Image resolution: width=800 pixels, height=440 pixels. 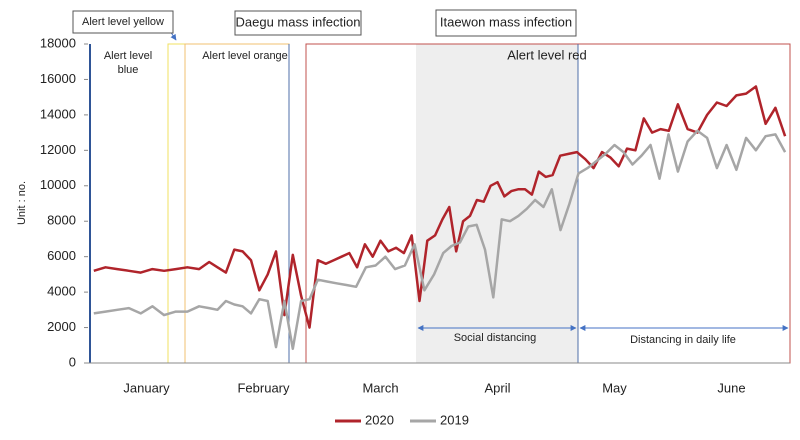 I want to click on y-tick-label: 14000, so click(x=58, y=113).